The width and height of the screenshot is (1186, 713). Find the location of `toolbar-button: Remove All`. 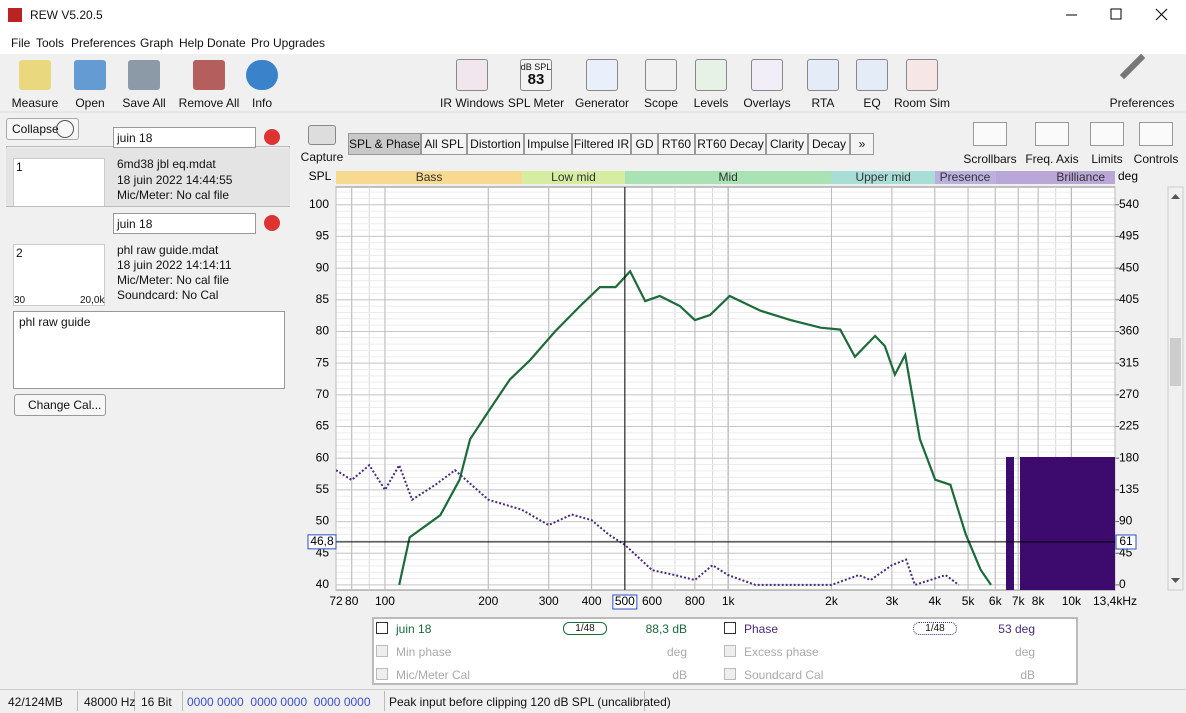

toolbar-button: Remove All is located at coordinates (209, 103).